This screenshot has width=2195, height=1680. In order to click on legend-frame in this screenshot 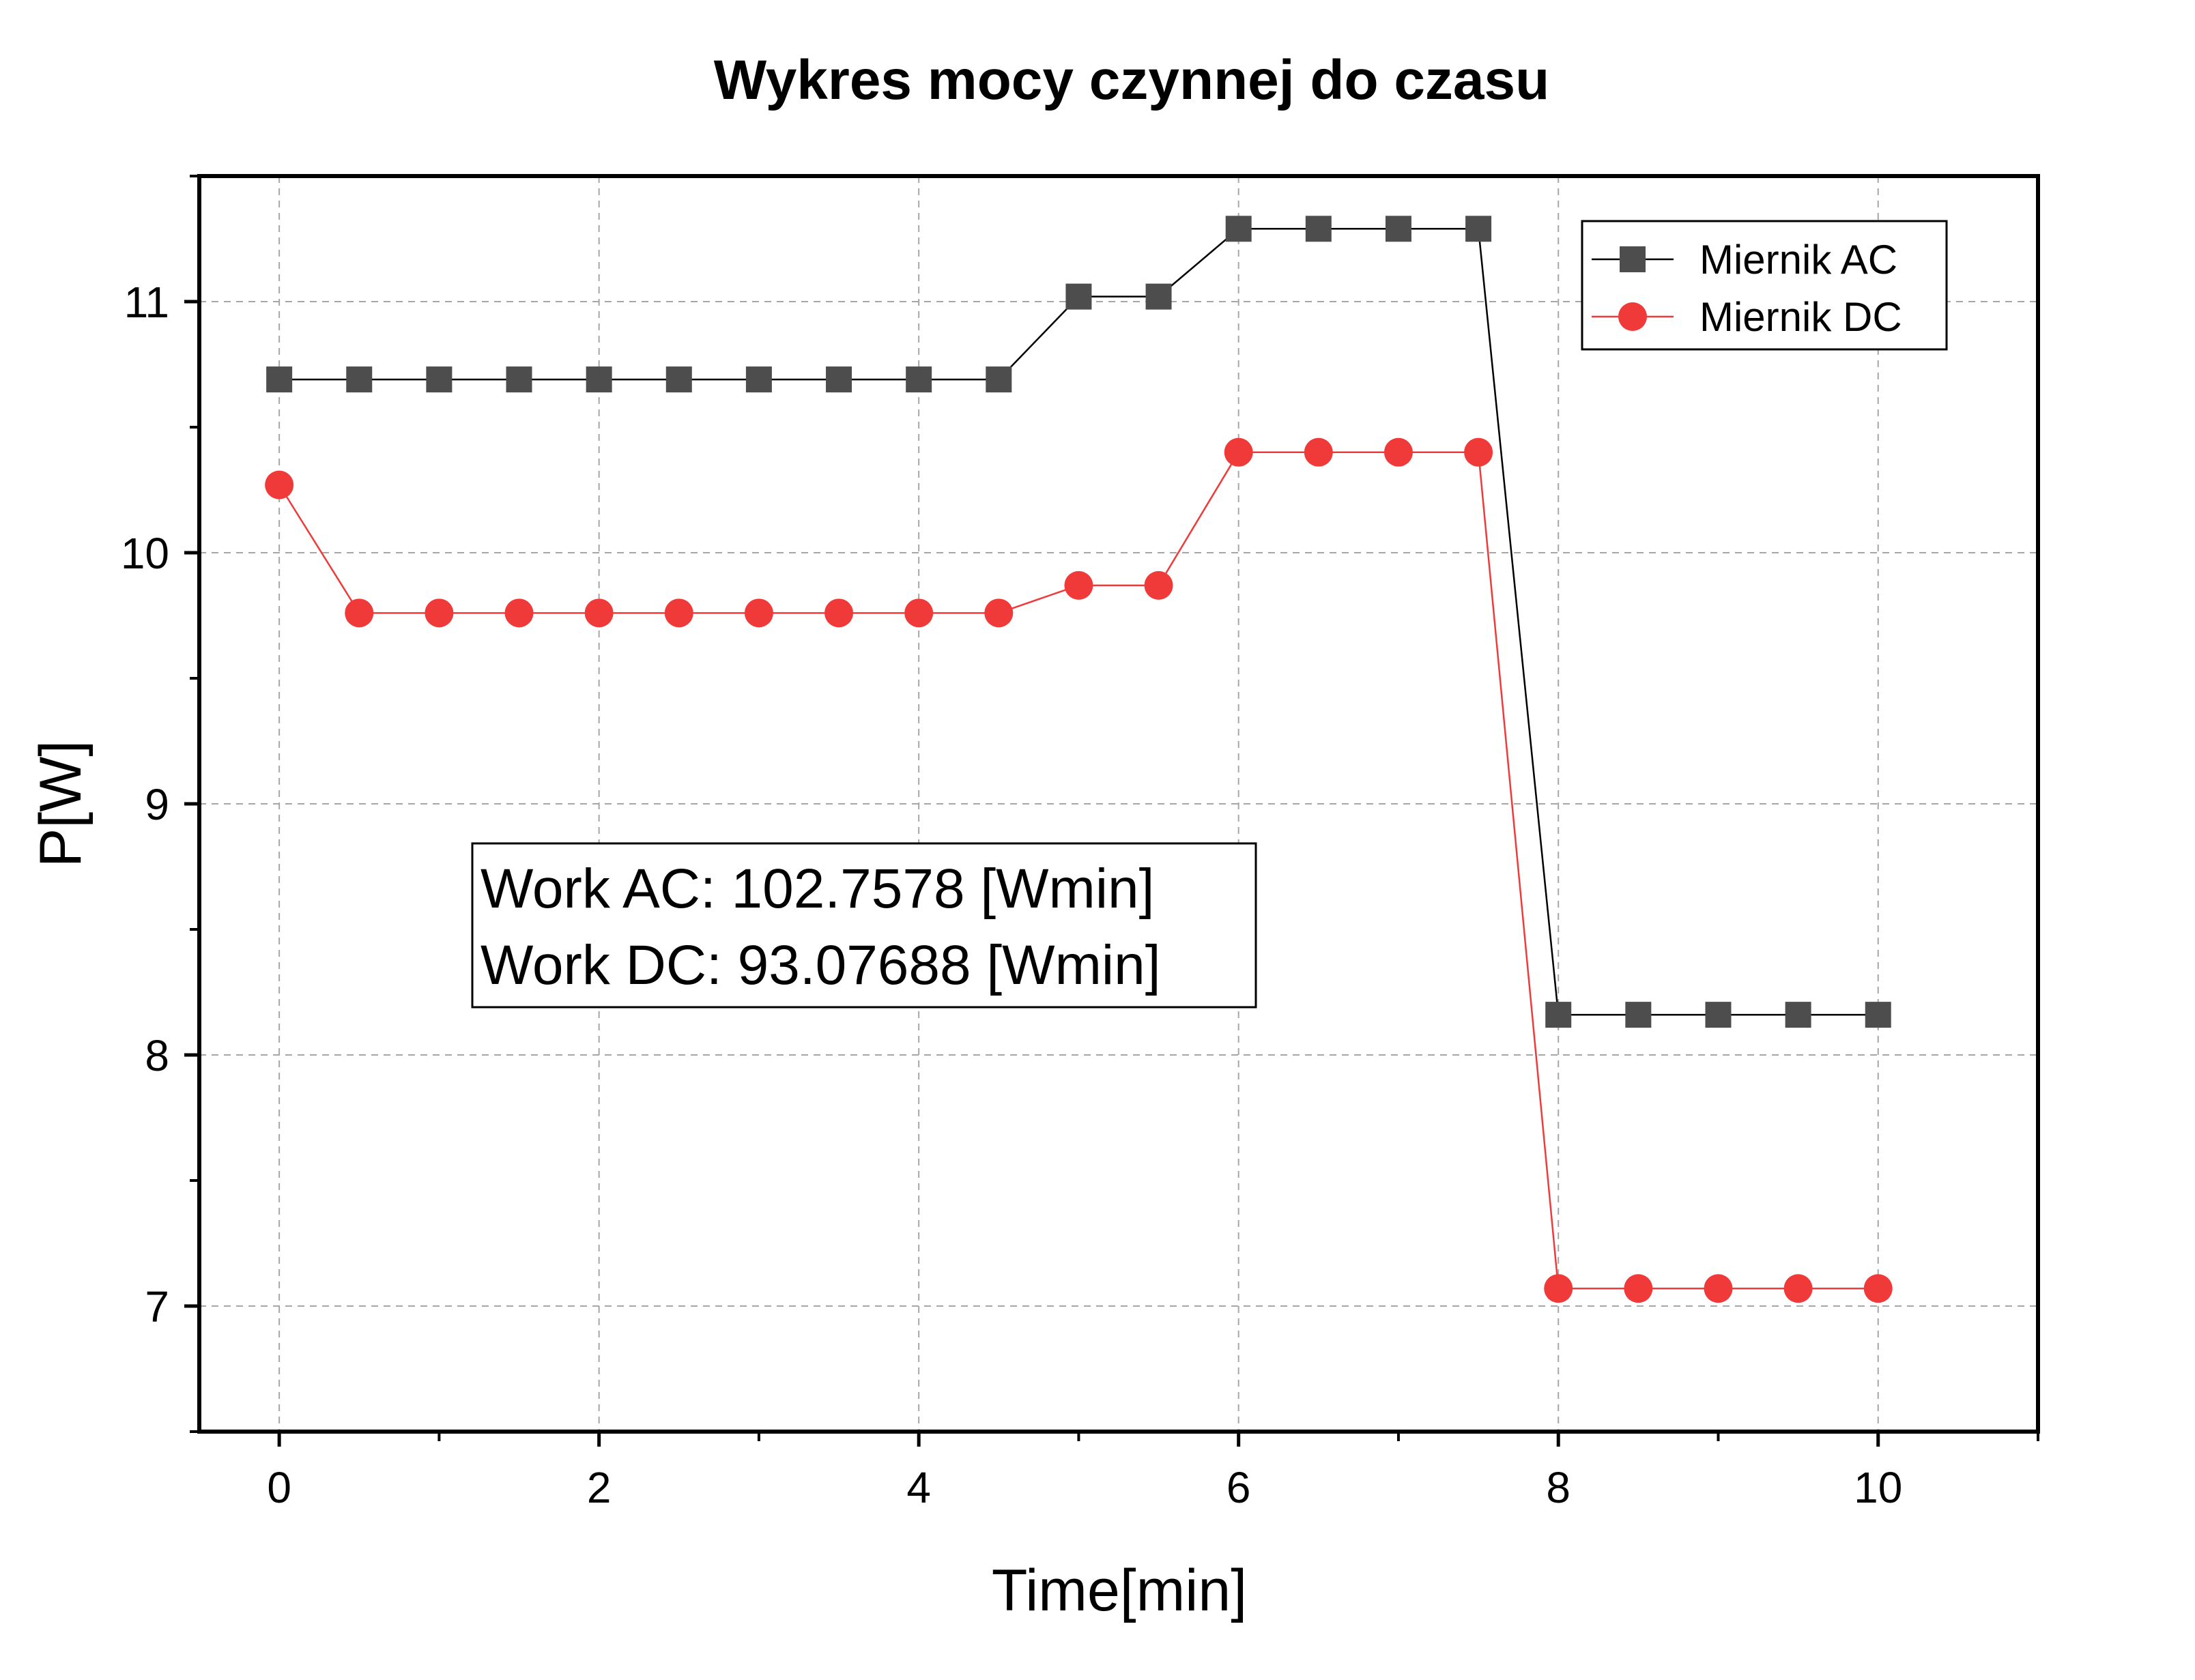, I will do `click(1765, 285)`.